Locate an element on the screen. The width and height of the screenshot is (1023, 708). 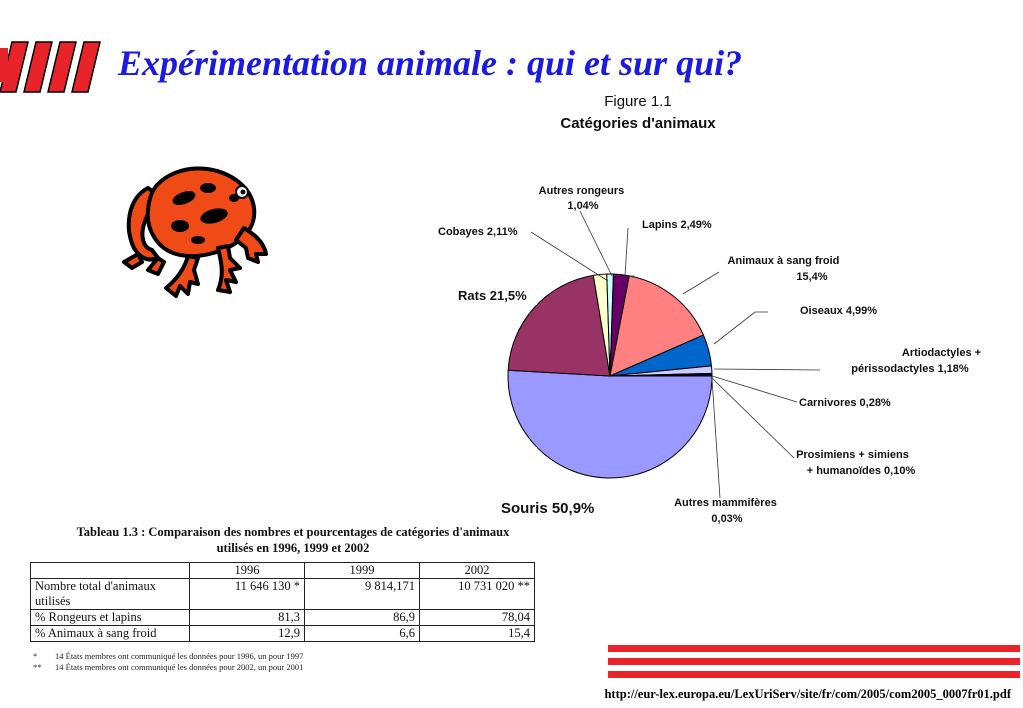
table-cell: % Animaux à sang froid is located at coordinates (110, 633).